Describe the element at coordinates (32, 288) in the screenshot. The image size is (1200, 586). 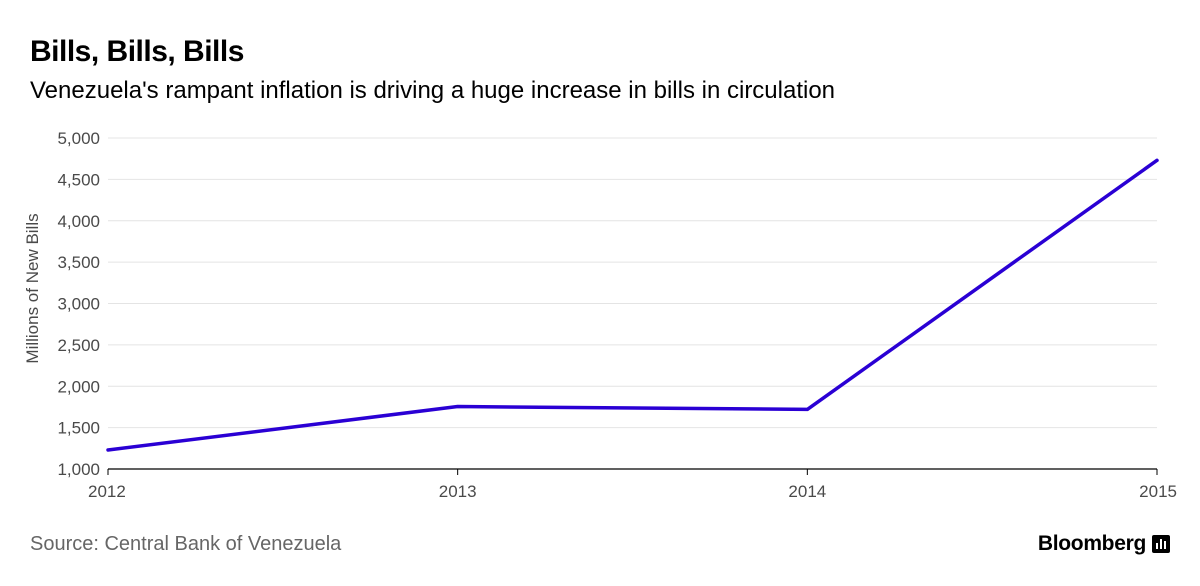
I see `y-axis-label: Millions of New Bills` at that location.